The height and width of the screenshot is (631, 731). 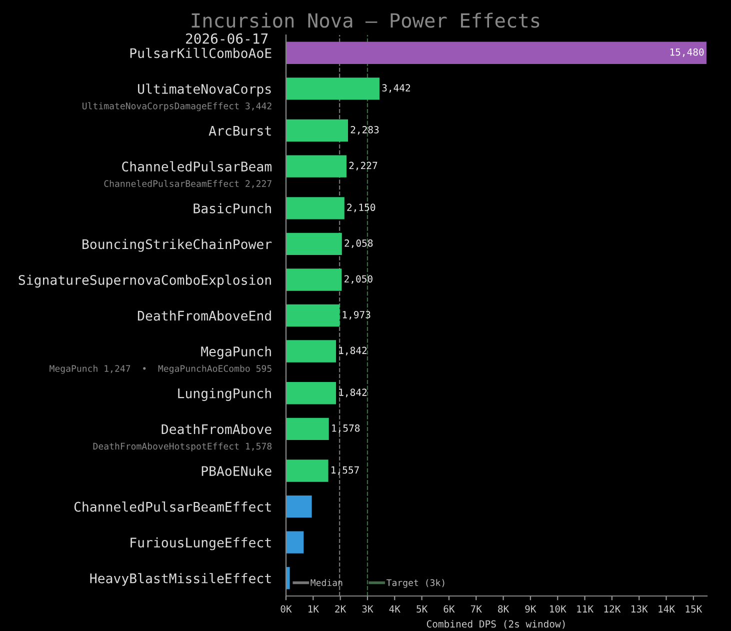 I want to click on y-tick-label: SignatureSupernovaComboExplosion, so click(x=144, y=281).